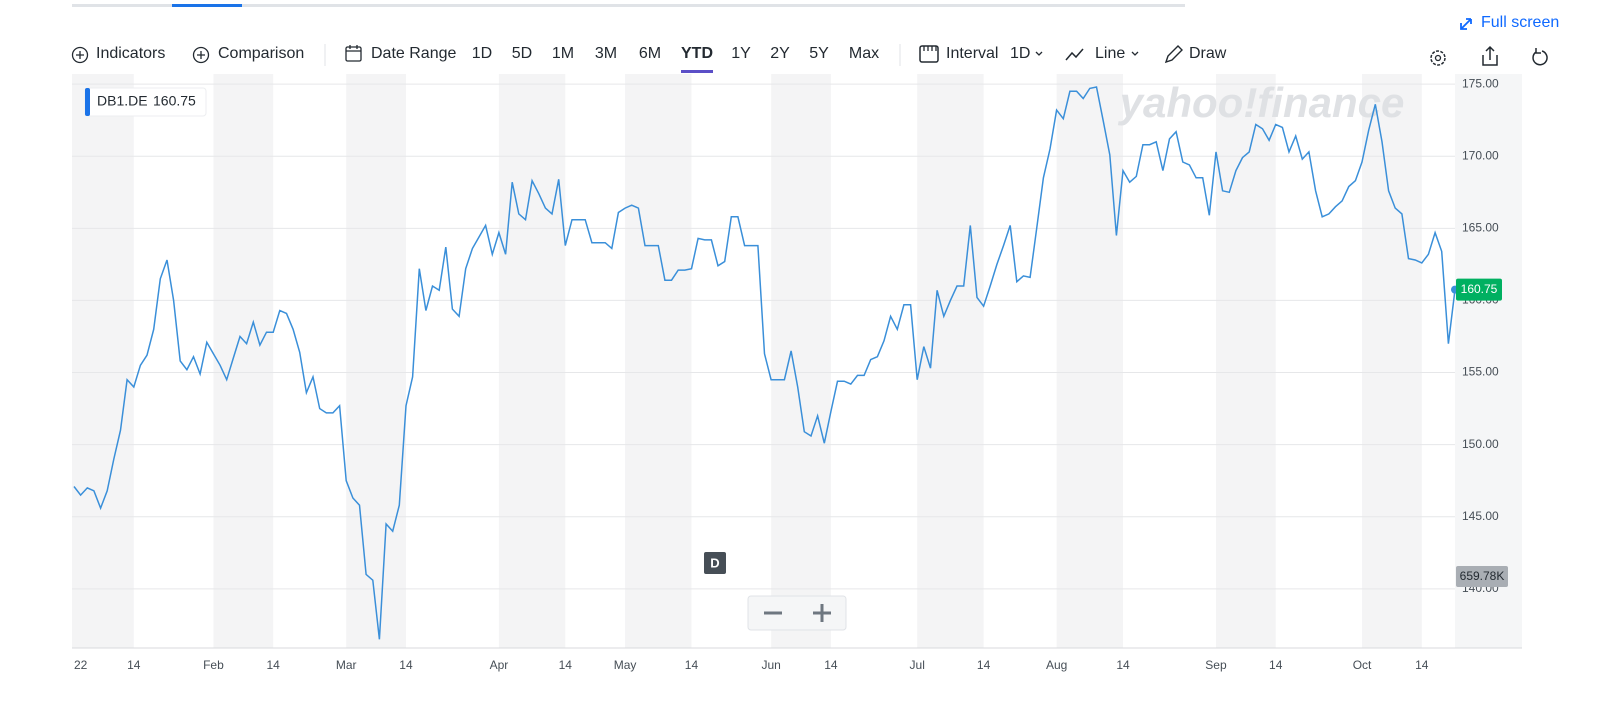  I want to click on last-price-label: 160.75, so click(1479, 289).